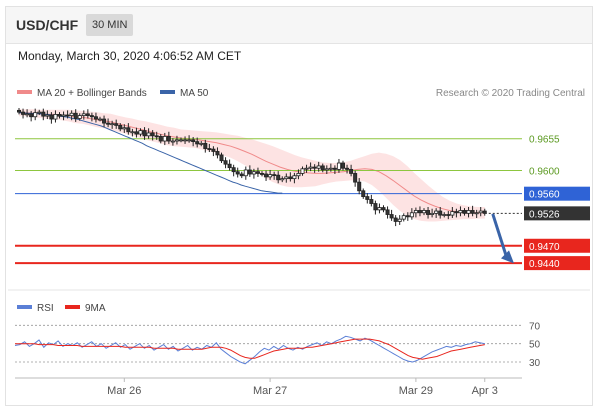 Image resolution: width=596 pixels, height=412 pixels. Describe the element at coordinates (544, 195) in the screenshot. I see `level-label-0.9560: 0.9560` at that location.